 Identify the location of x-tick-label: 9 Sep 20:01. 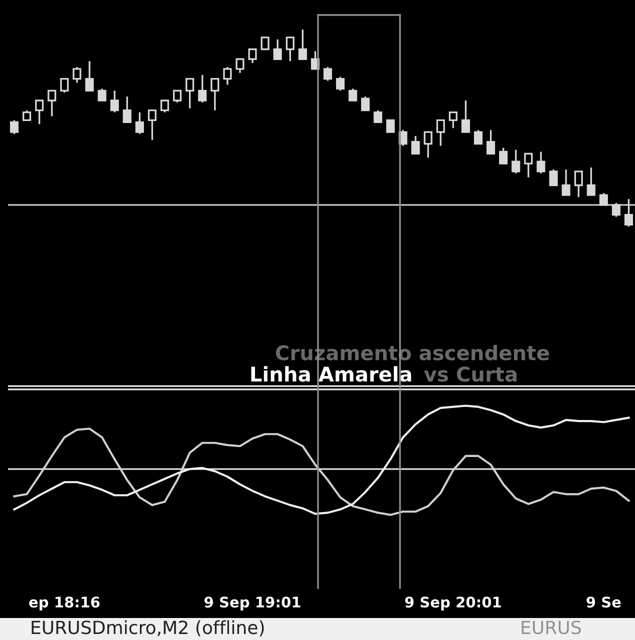
(453, 603).